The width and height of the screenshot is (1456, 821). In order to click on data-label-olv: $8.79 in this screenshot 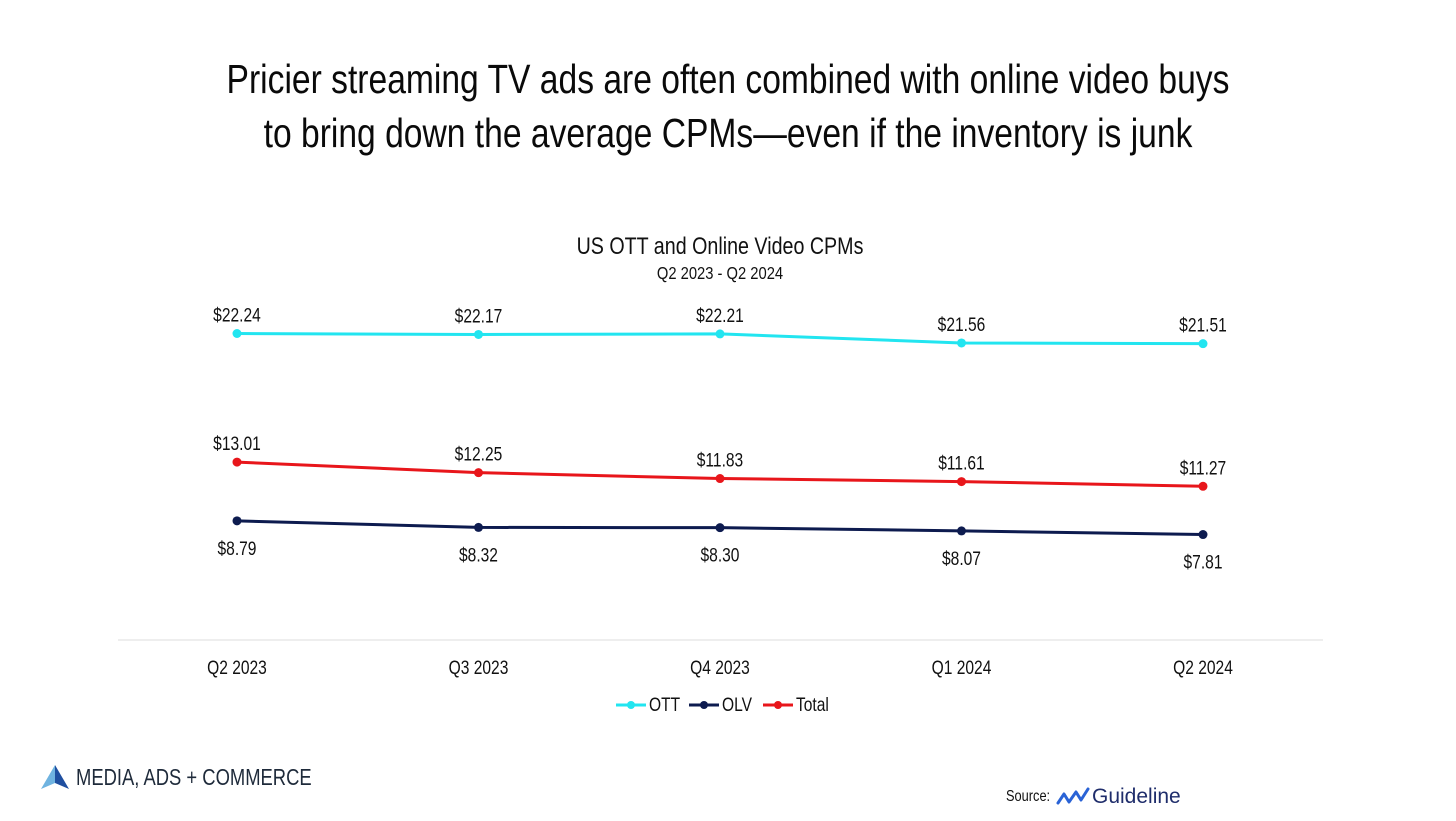, I will do `click(237, 548)`.